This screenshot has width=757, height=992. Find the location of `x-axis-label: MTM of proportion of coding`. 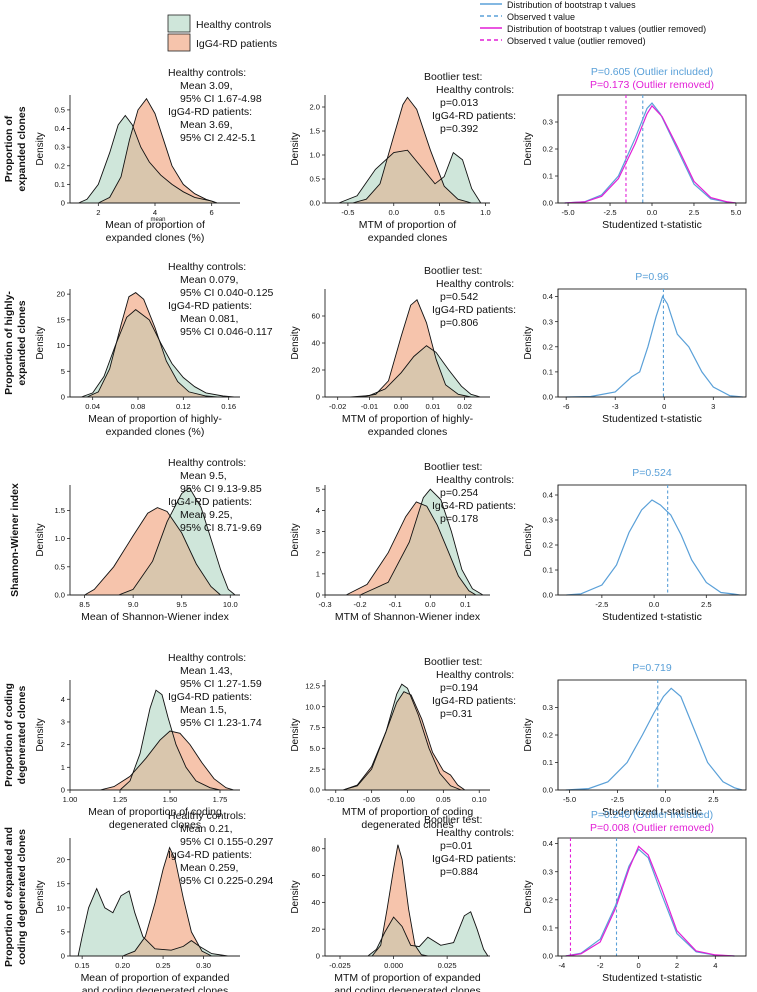

x-axis-label: MTM of proportion of coding is located at coordinates (407, 812).